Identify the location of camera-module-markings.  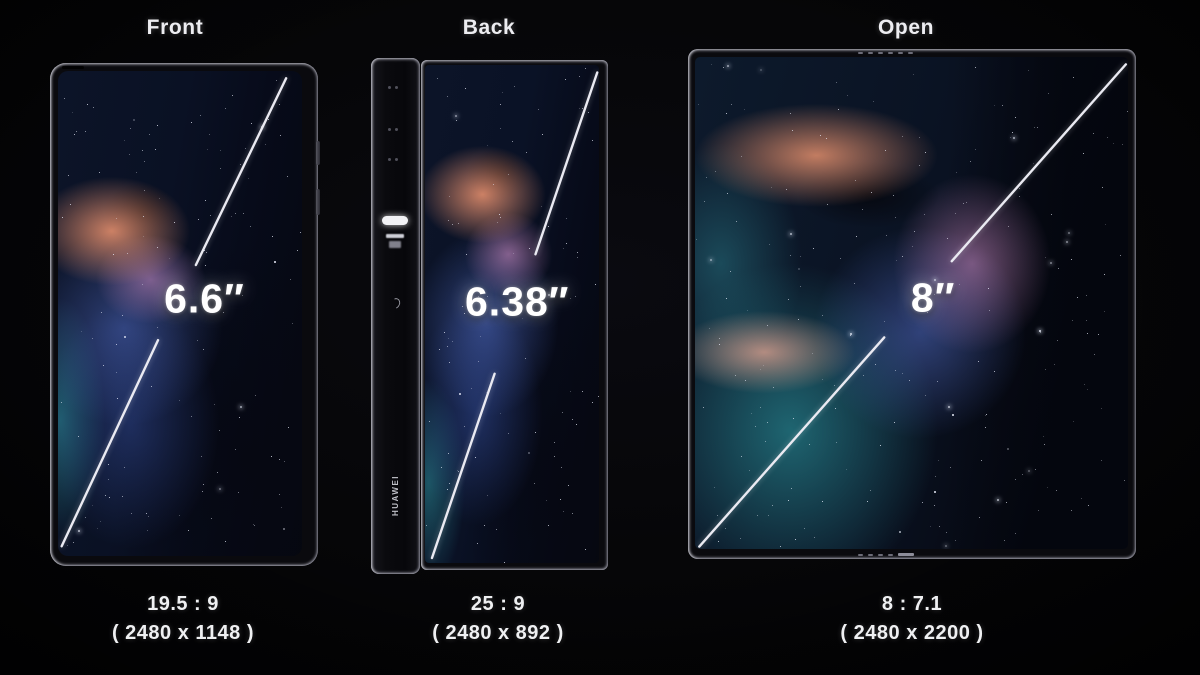
(395, 243).